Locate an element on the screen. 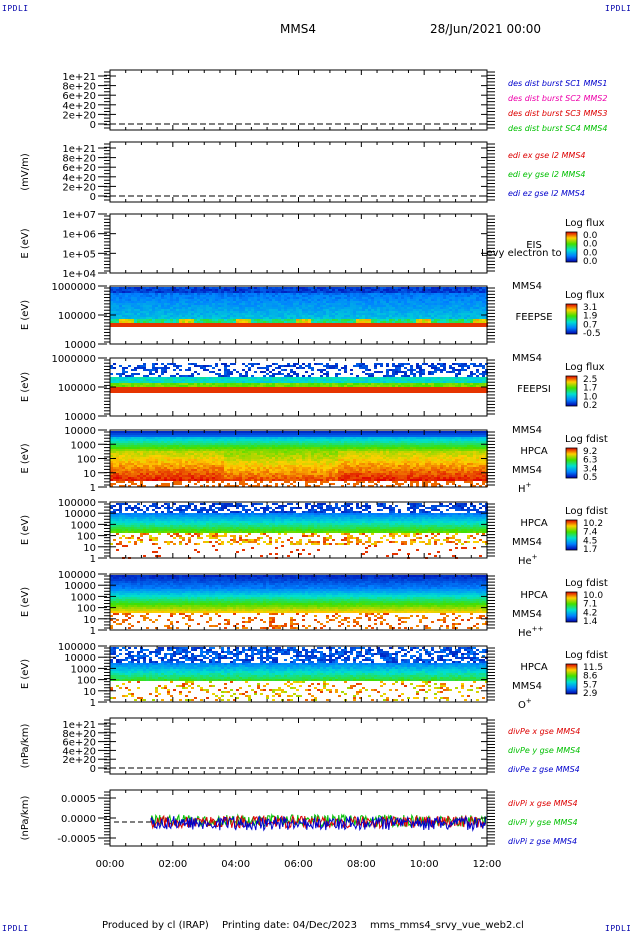 The width and height of the screenshot is (630, 934). colorbar-tick-label: 5.7 is located at coordinates (590, 685).